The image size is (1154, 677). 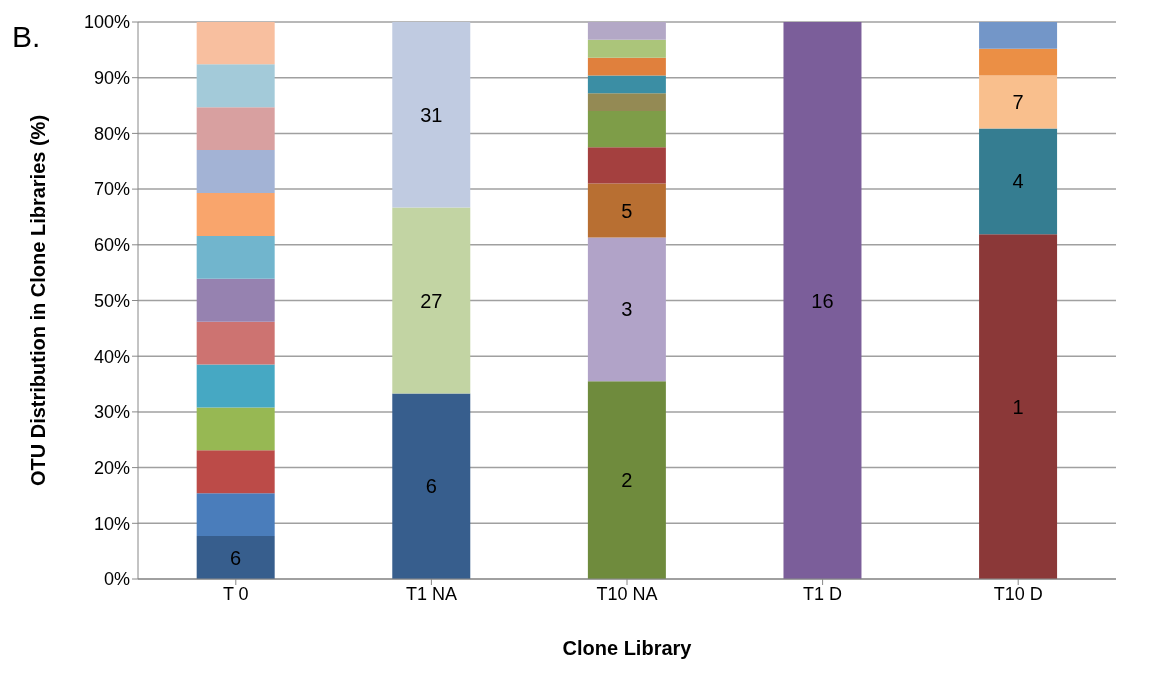 I want to click on series-label: 6, so click(x=236, y=557).